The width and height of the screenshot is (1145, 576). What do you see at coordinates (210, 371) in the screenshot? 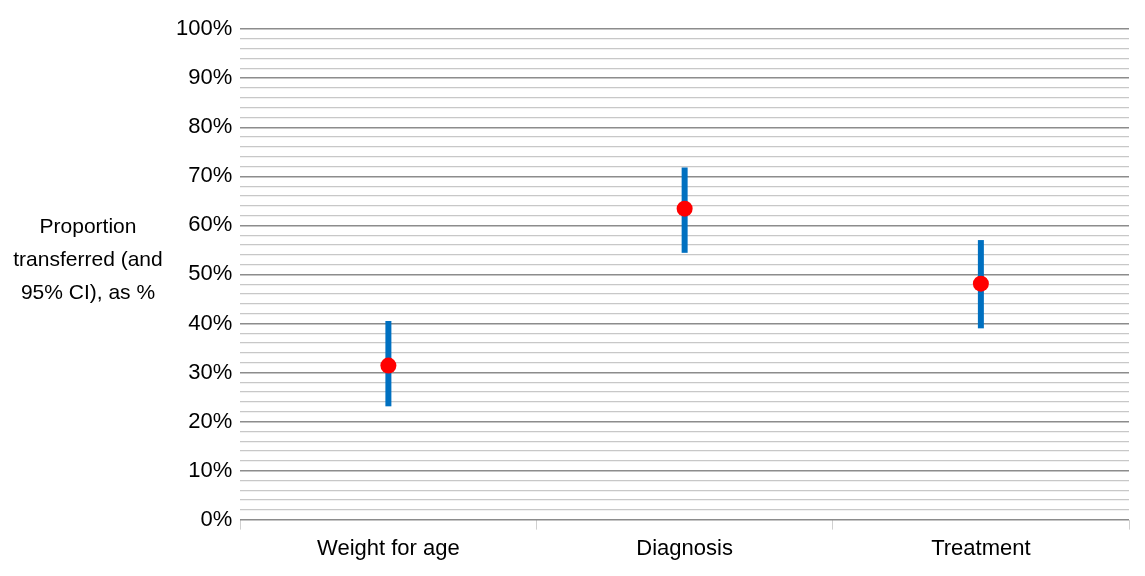
I see `y-tick-label: 30%` at bounding box center [210, 371].